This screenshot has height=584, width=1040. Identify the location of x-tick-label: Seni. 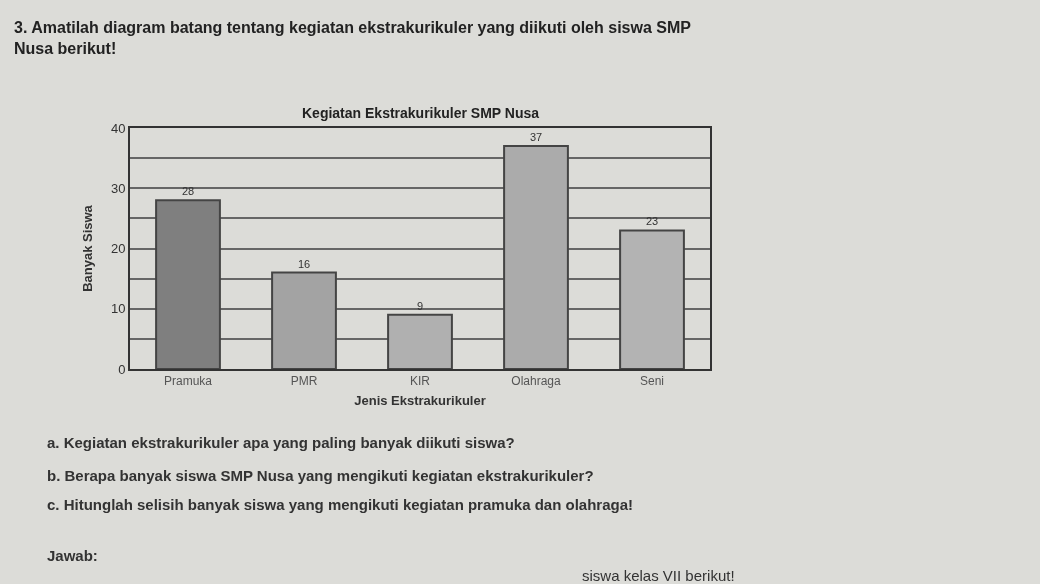
(652, 381).